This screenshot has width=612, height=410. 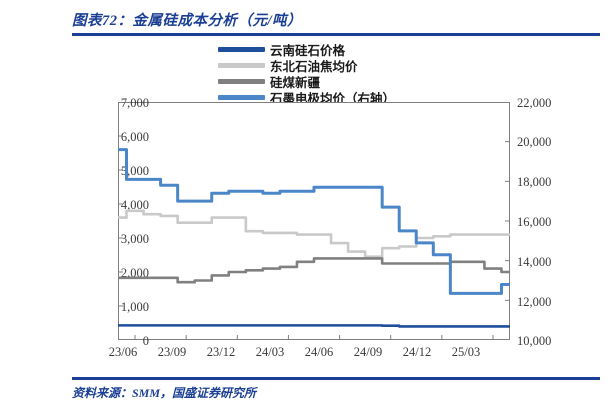 What do you see at coordinates (368, 352) in the screenshot?
I see `x-axis-tick: 24/09` at bounding box center [368, 352].